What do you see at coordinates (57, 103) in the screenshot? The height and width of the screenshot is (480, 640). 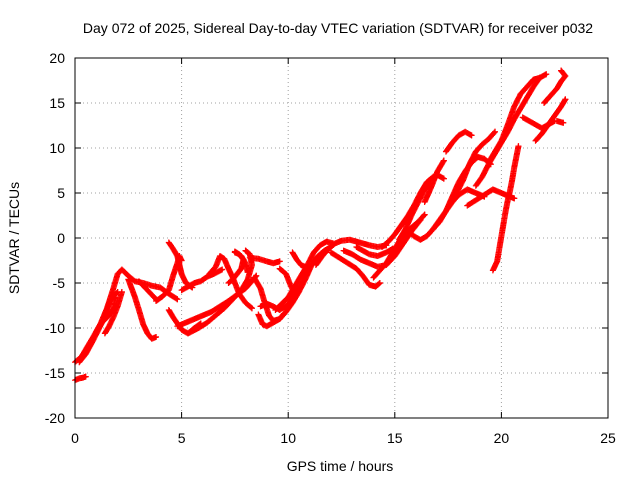 I see `y-tick-label: 15` at bounding box center [57, 103].